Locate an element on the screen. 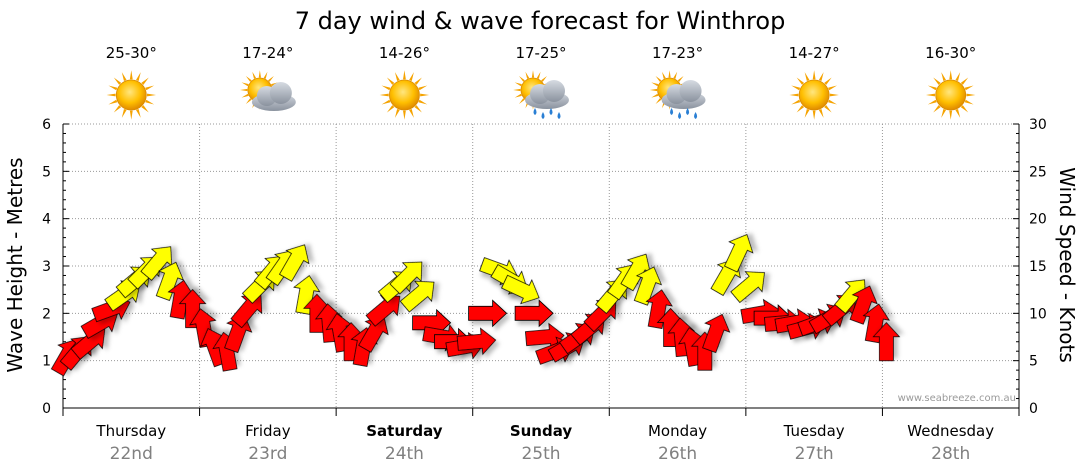  day-name: Saturday is located at coordinates (404, 431).